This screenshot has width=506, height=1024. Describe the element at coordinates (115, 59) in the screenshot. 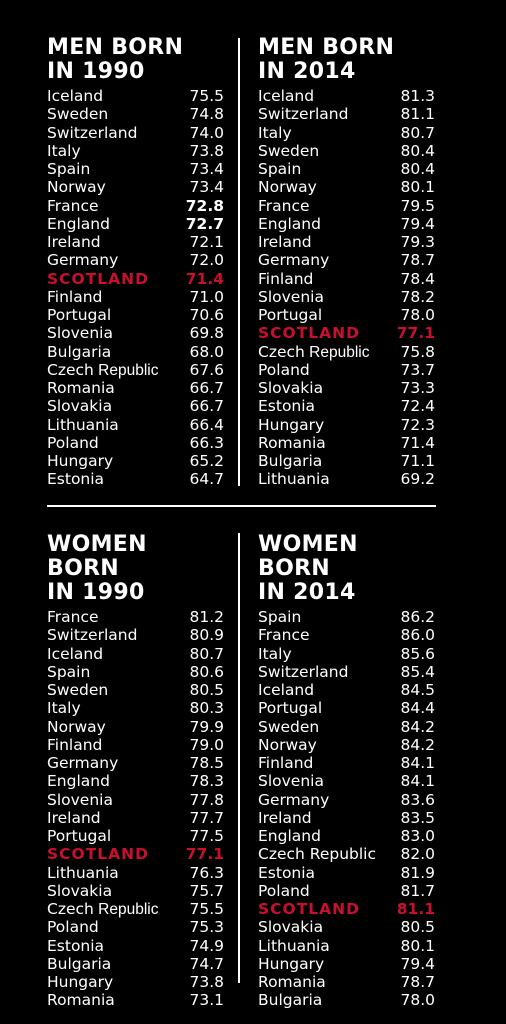

I see `table-title: MEN BORN IN 1990` at that location.